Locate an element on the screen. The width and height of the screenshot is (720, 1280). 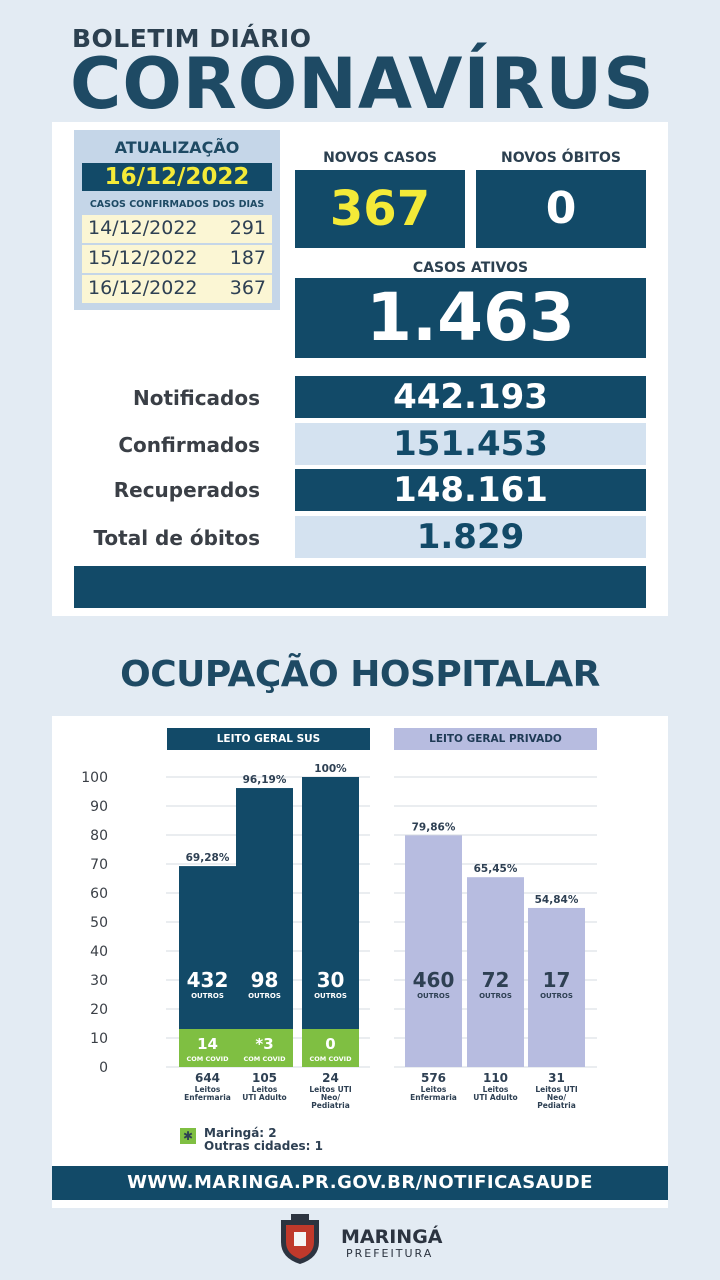
daily-cases-row: 14/12/2022 291 is located at coordinates (177, 229).